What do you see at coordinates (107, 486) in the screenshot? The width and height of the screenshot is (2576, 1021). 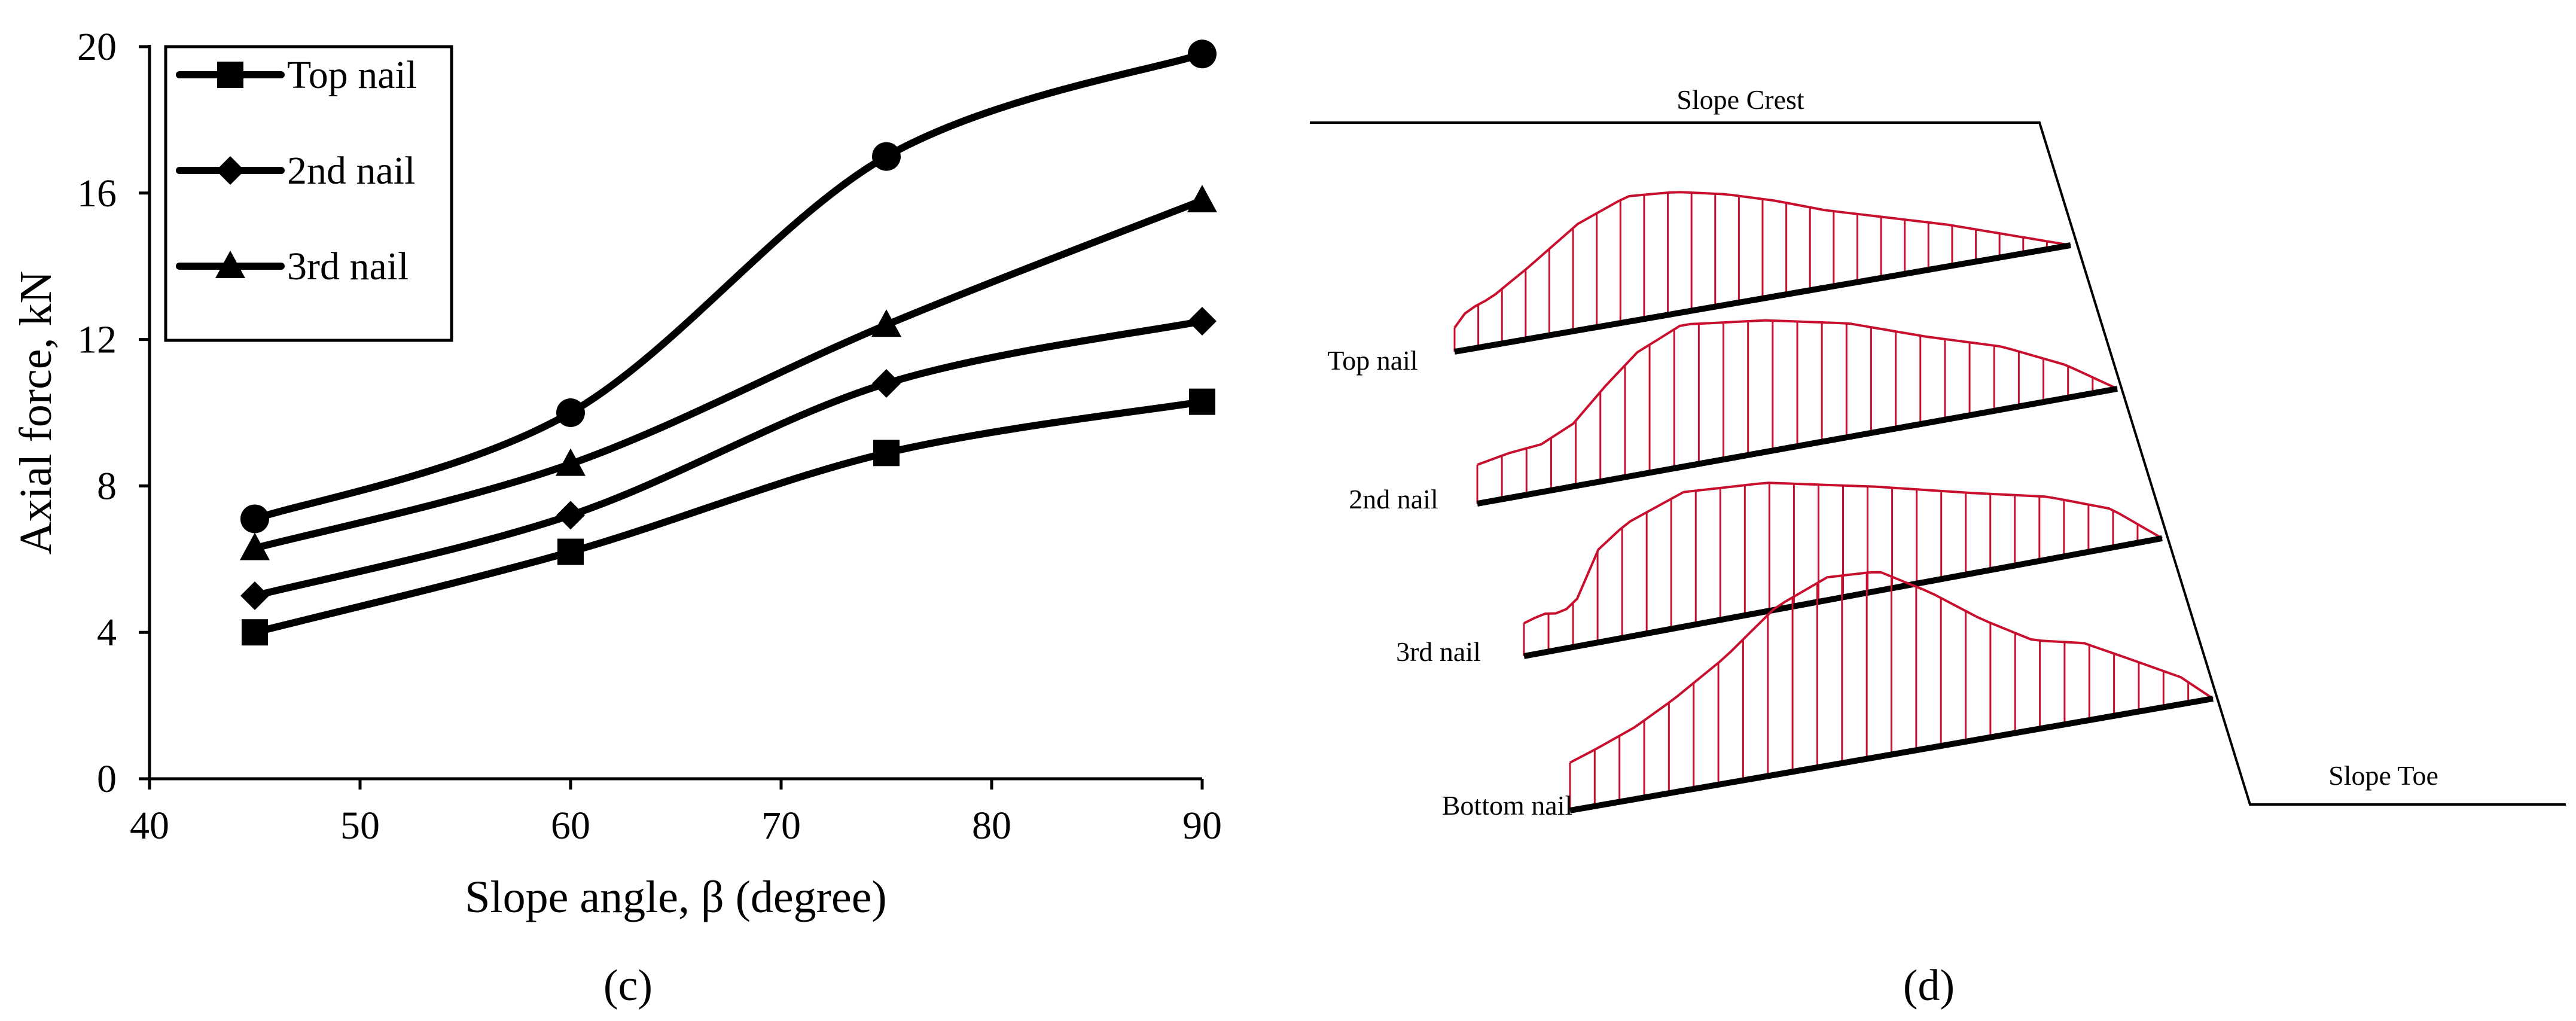 I see `y-tick-label: 8` at bounding box center [107, 486].